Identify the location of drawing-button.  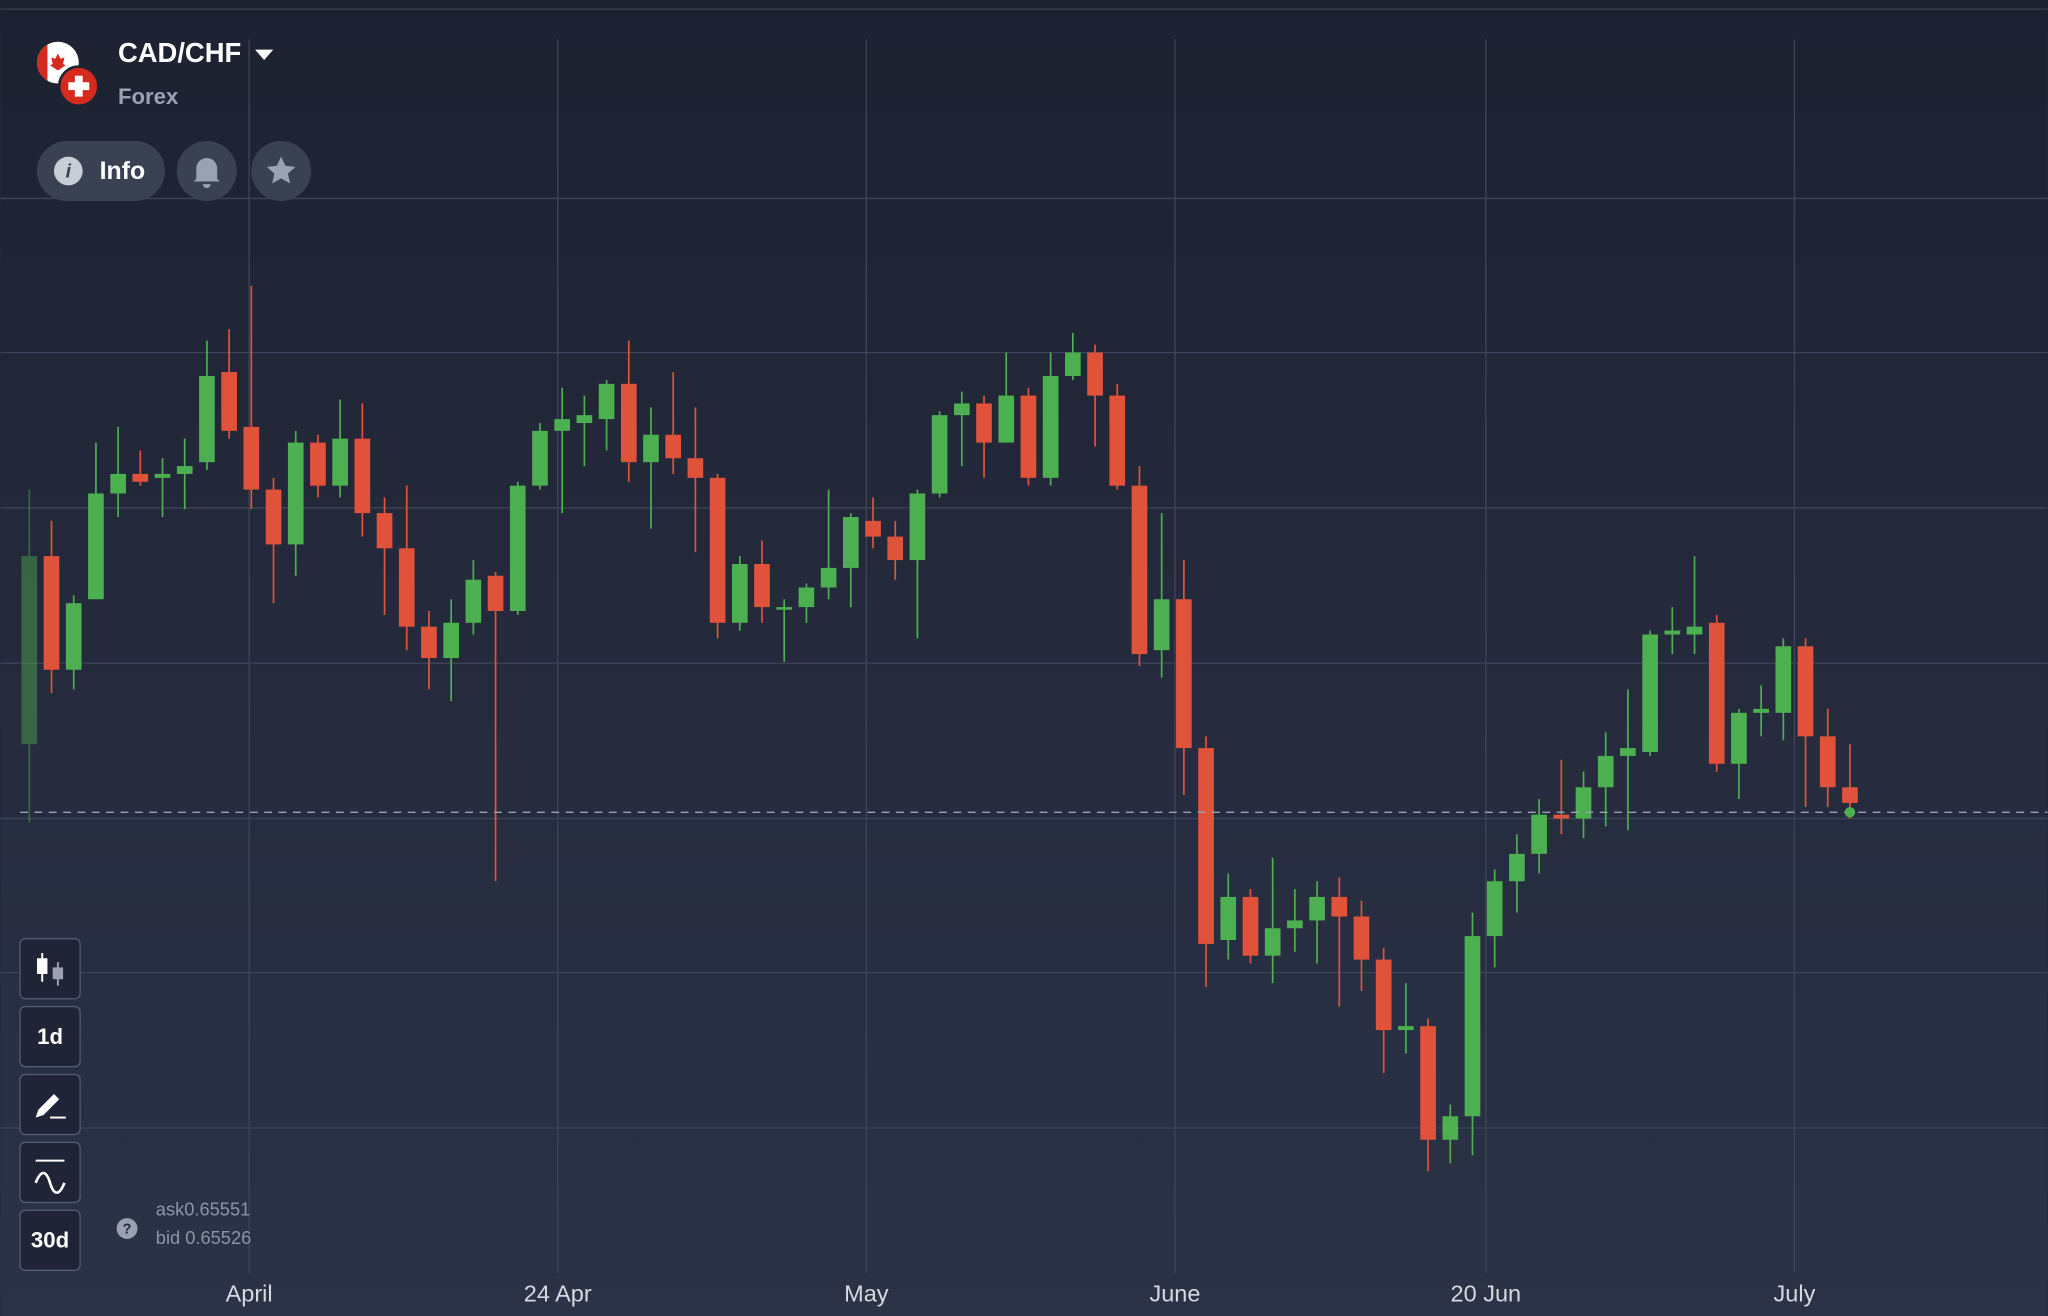
(50, 1104).